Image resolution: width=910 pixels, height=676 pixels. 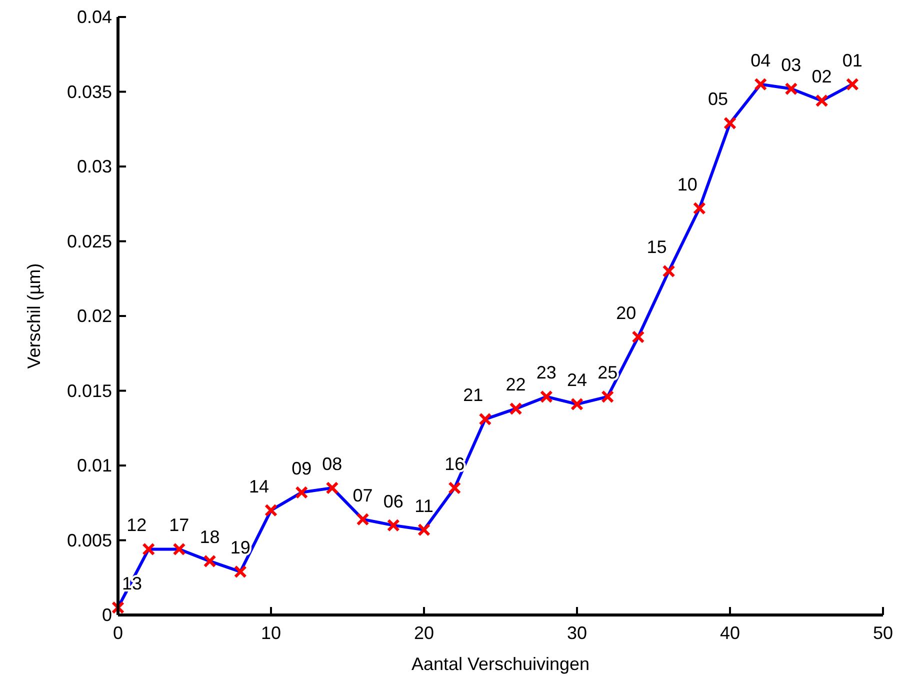 I want to click on y-tick-label: 0.04, so click(x=94, y=17).